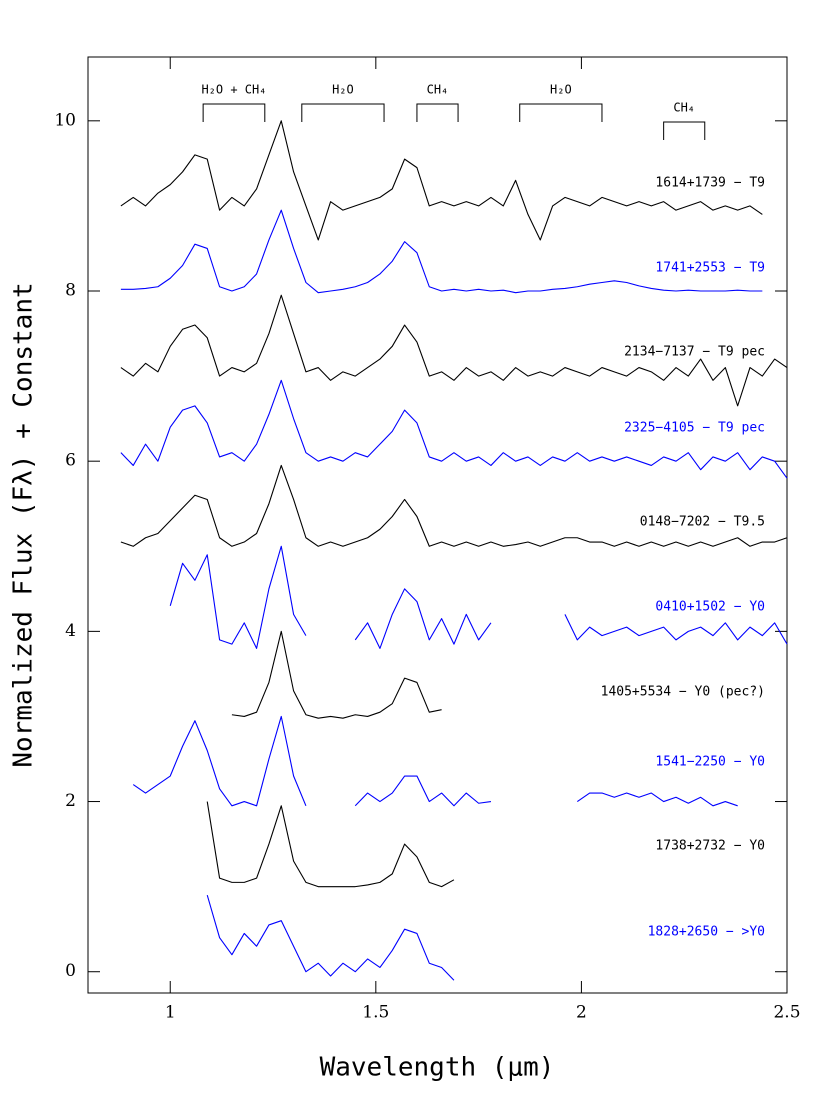 This screenshot has height=1106, width=830. I want to click on y-tick-label: 8, so click(70, 291).